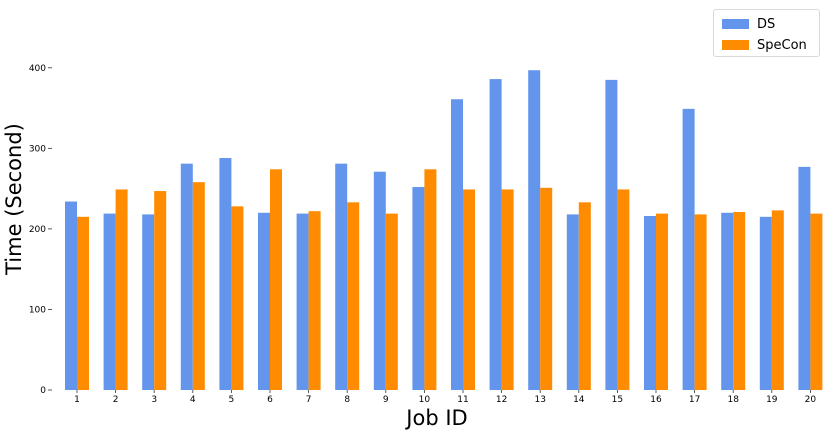 The height and width of the screenshot is (434, 830). What do you see at coordinates (735, 24) in the screenshot?
I see `legend-swatch-ds` at bounding box center [735, 24].